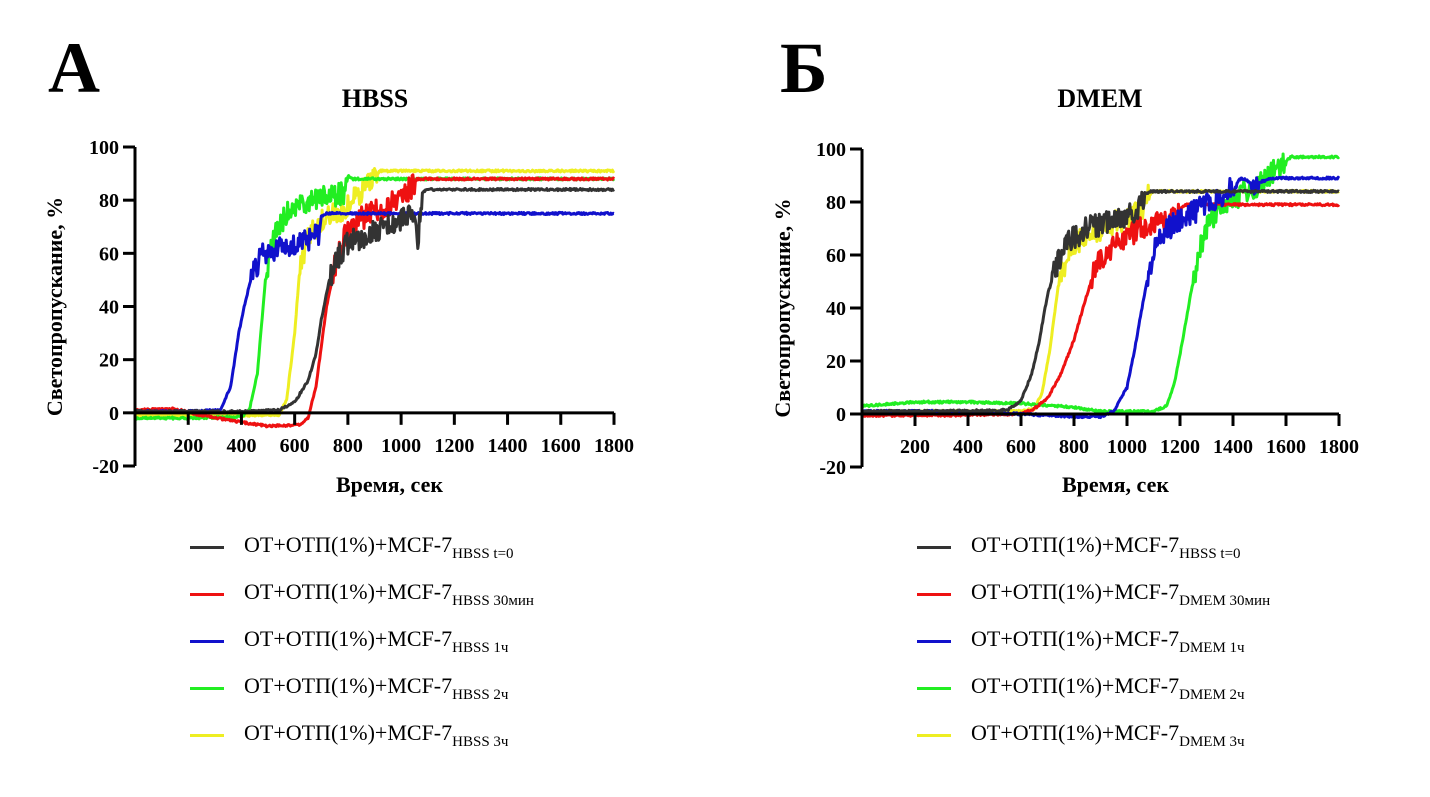 This screenshot has height=797, width=1430. I want to click on legend-item: ОТ+ОТП(1%)+MCF-7DMEM 2ч, so click(1093, 688).